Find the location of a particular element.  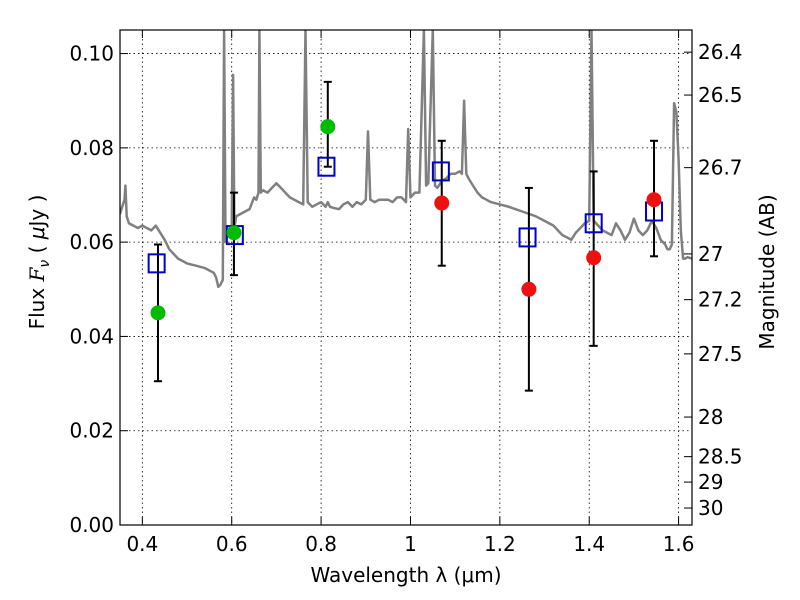

y-tick-label: 0.04 is located at coordinates (91, 336).